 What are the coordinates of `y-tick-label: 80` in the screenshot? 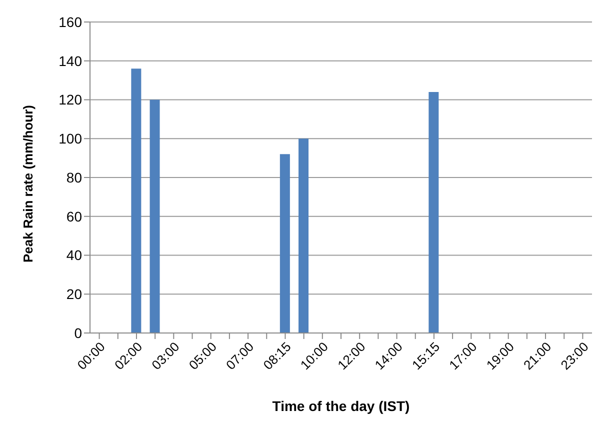 It's located at (74, 177).